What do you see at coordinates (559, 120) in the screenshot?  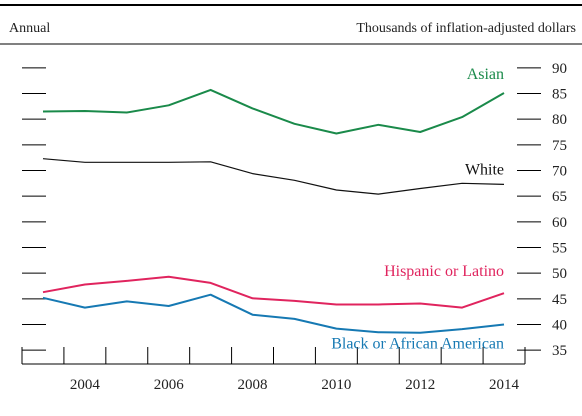 I see `y-tick-label: 80` at bounding box center [559, 120].